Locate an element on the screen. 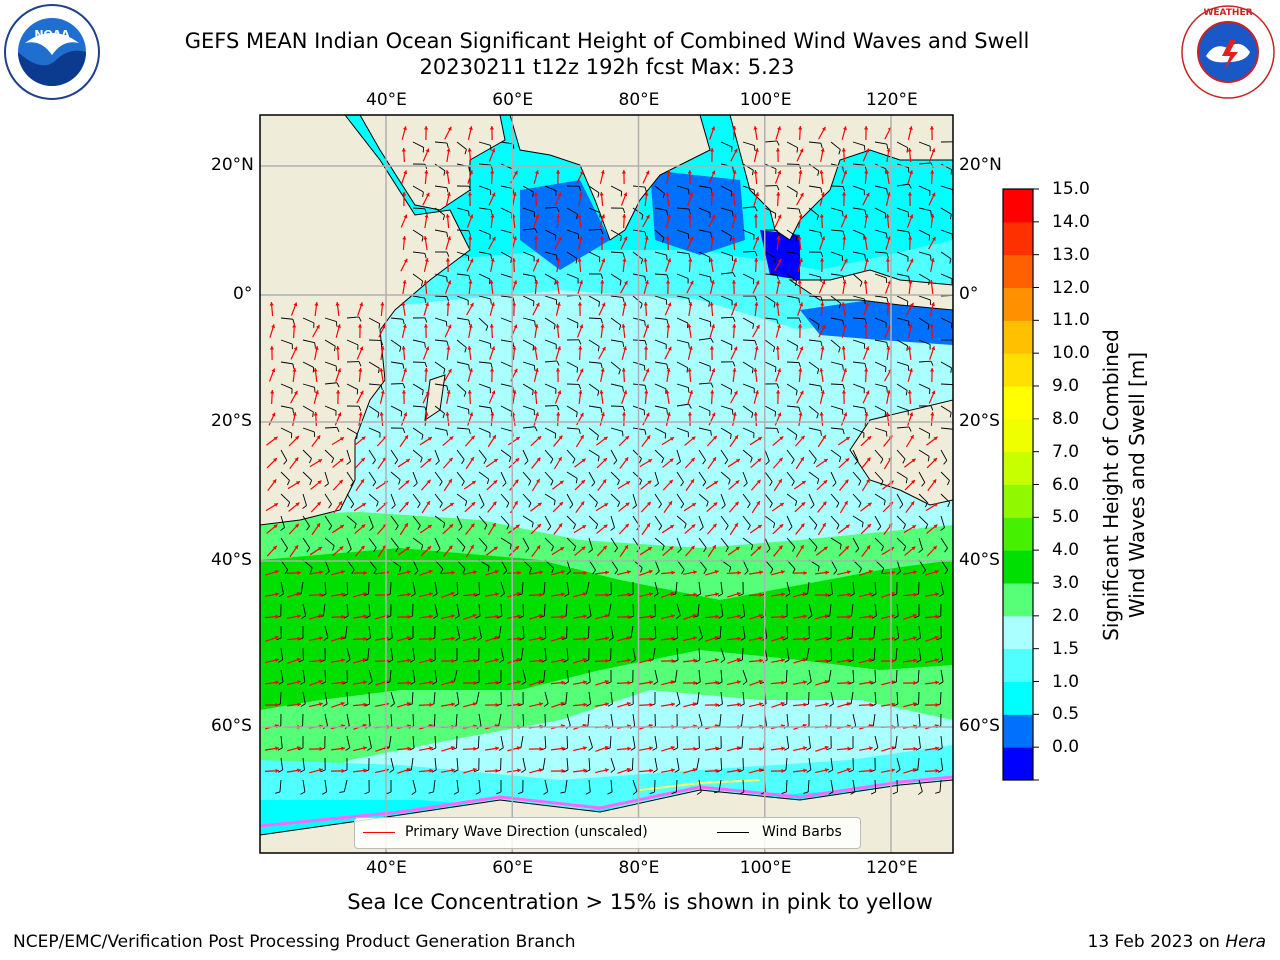  colorbar-segment is located at coordinates (1018, 337).